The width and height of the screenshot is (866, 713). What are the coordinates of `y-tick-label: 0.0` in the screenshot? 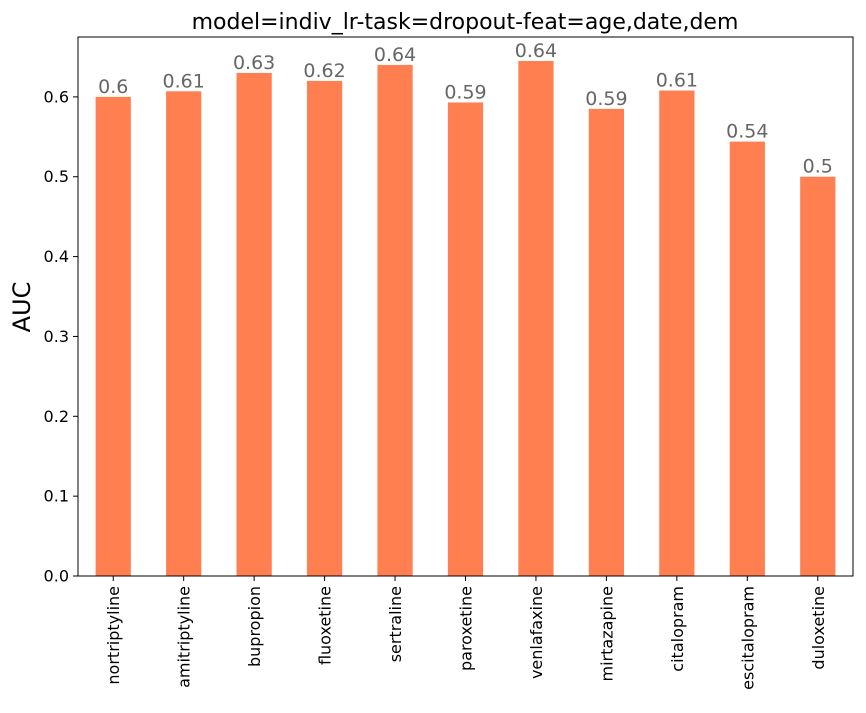 It's located at (56, 576).